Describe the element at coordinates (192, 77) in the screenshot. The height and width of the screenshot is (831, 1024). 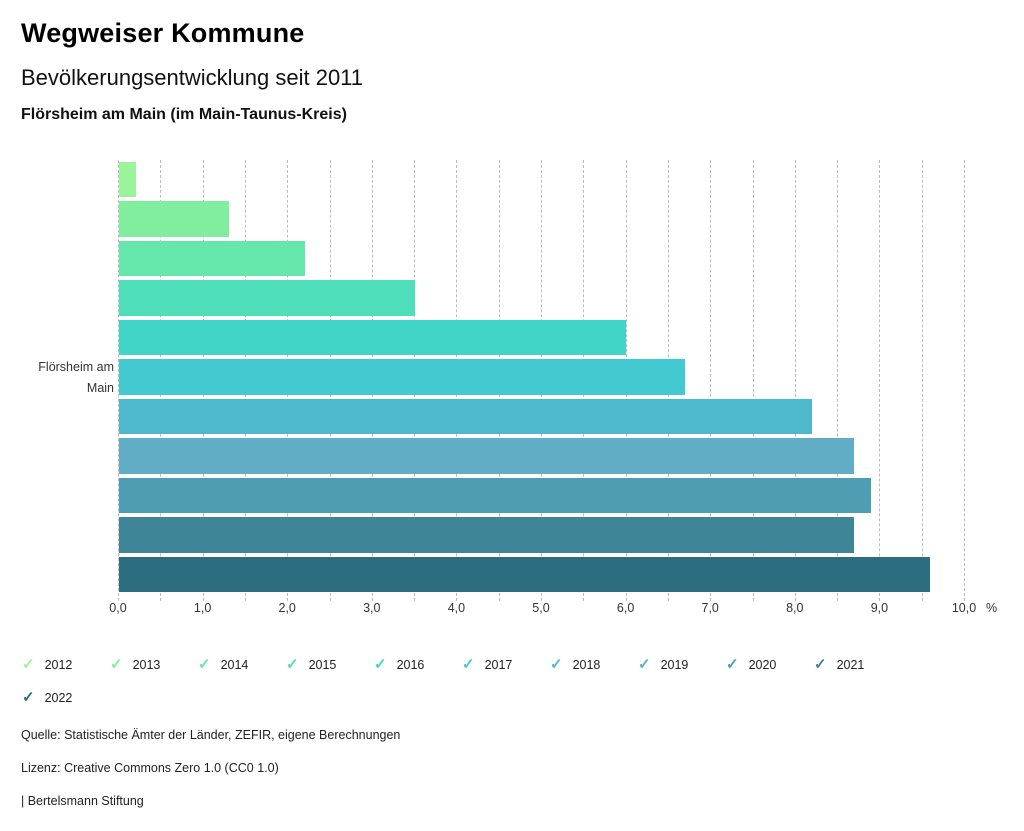
I see `chart-title: Bevölkerungsentwicklung seit 2011` at that location.